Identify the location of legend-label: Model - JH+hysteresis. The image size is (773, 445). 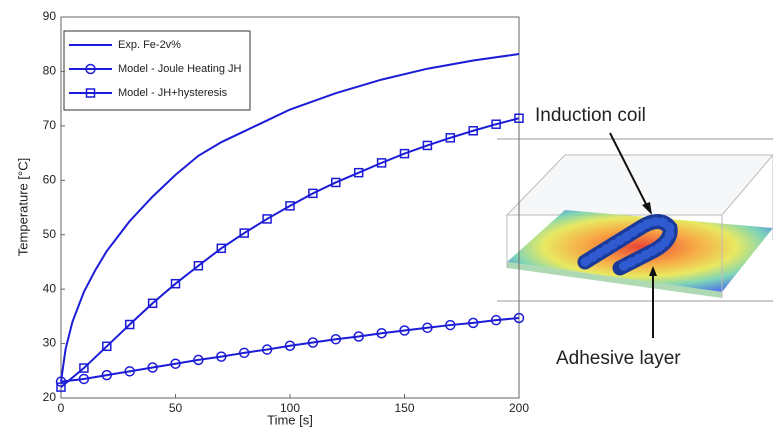
(173, 93).